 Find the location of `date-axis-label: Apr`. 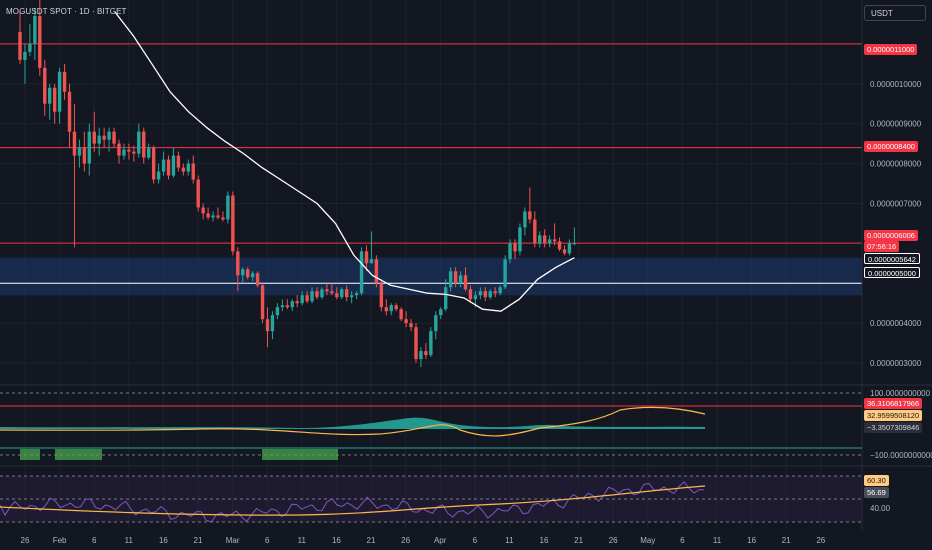

date-axis-label: Apr is located at coordinates (440, 540).